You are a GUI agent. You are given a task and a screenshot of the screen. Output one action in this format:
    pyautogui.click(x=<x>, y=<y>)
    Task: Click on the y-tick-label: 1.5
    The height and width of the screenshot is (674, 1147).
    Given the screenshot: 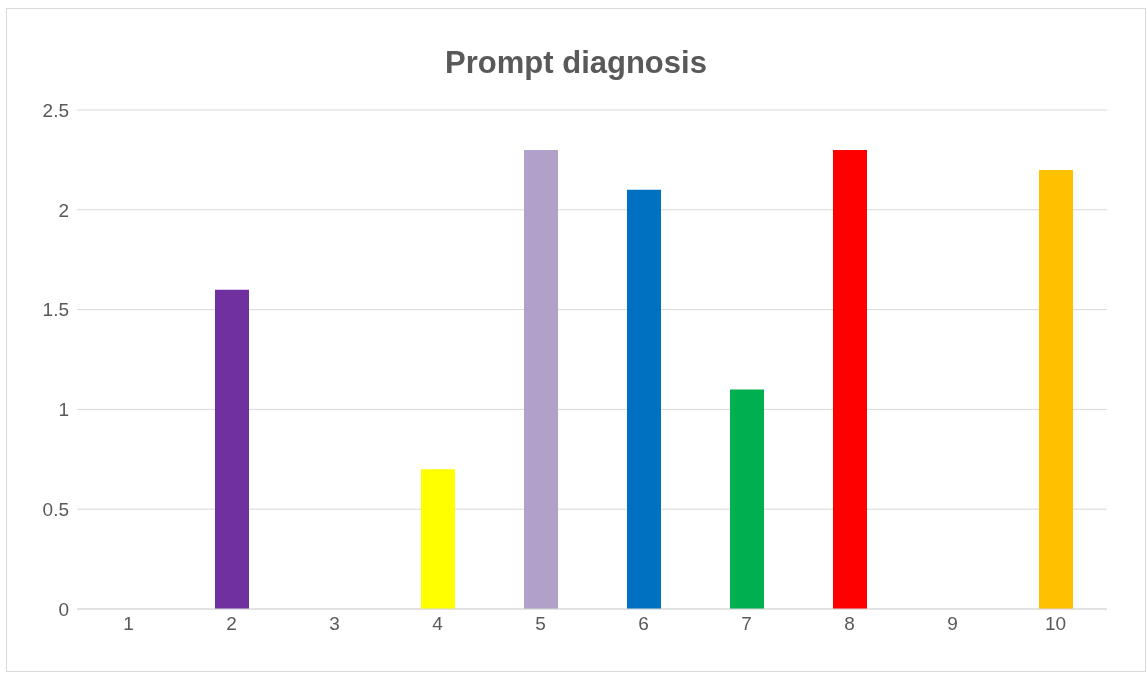 What is the action you would take?
    pyautogui.click(x=55, y=310)
    